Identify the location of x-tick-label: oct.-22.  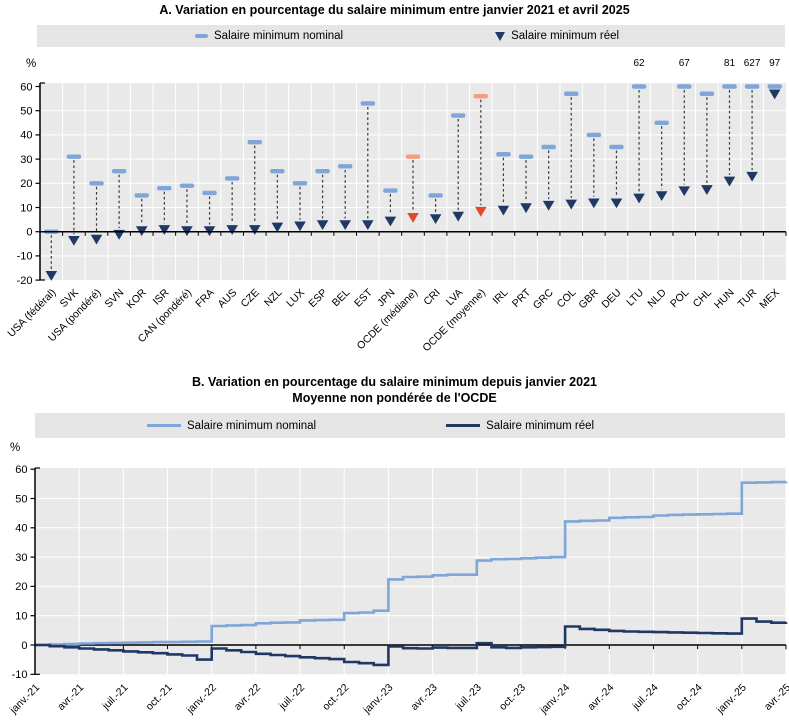
(335, 697).